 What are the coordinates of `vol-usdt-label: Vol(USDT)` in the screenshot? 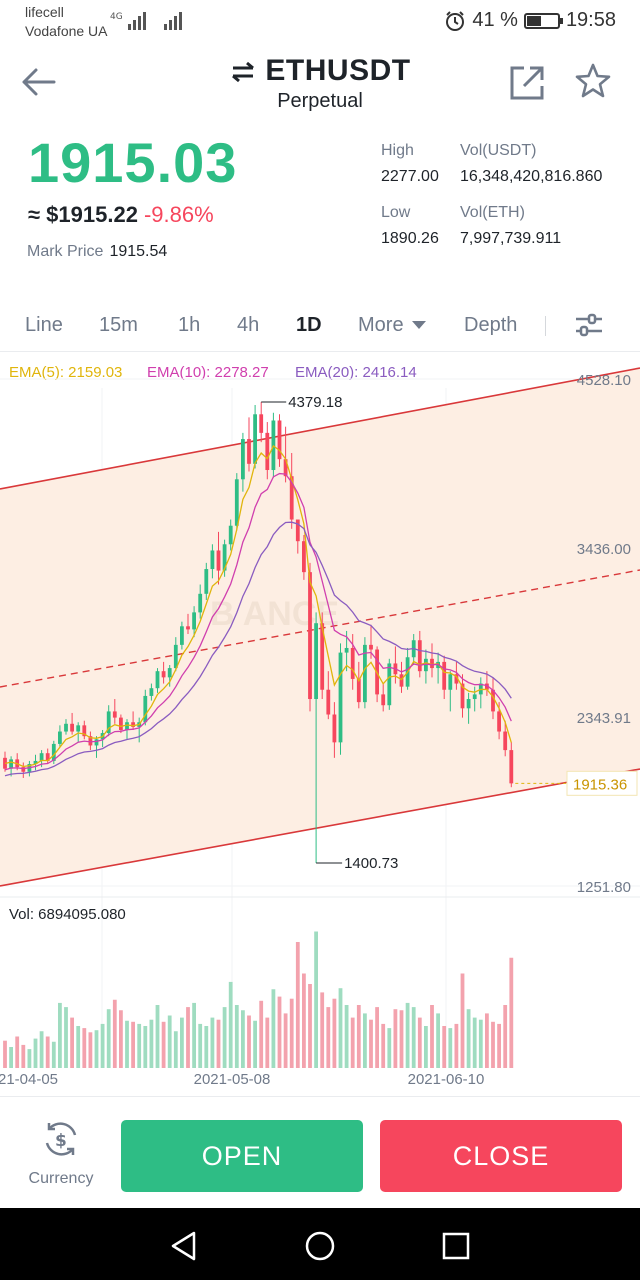 It's located at (498, 150).